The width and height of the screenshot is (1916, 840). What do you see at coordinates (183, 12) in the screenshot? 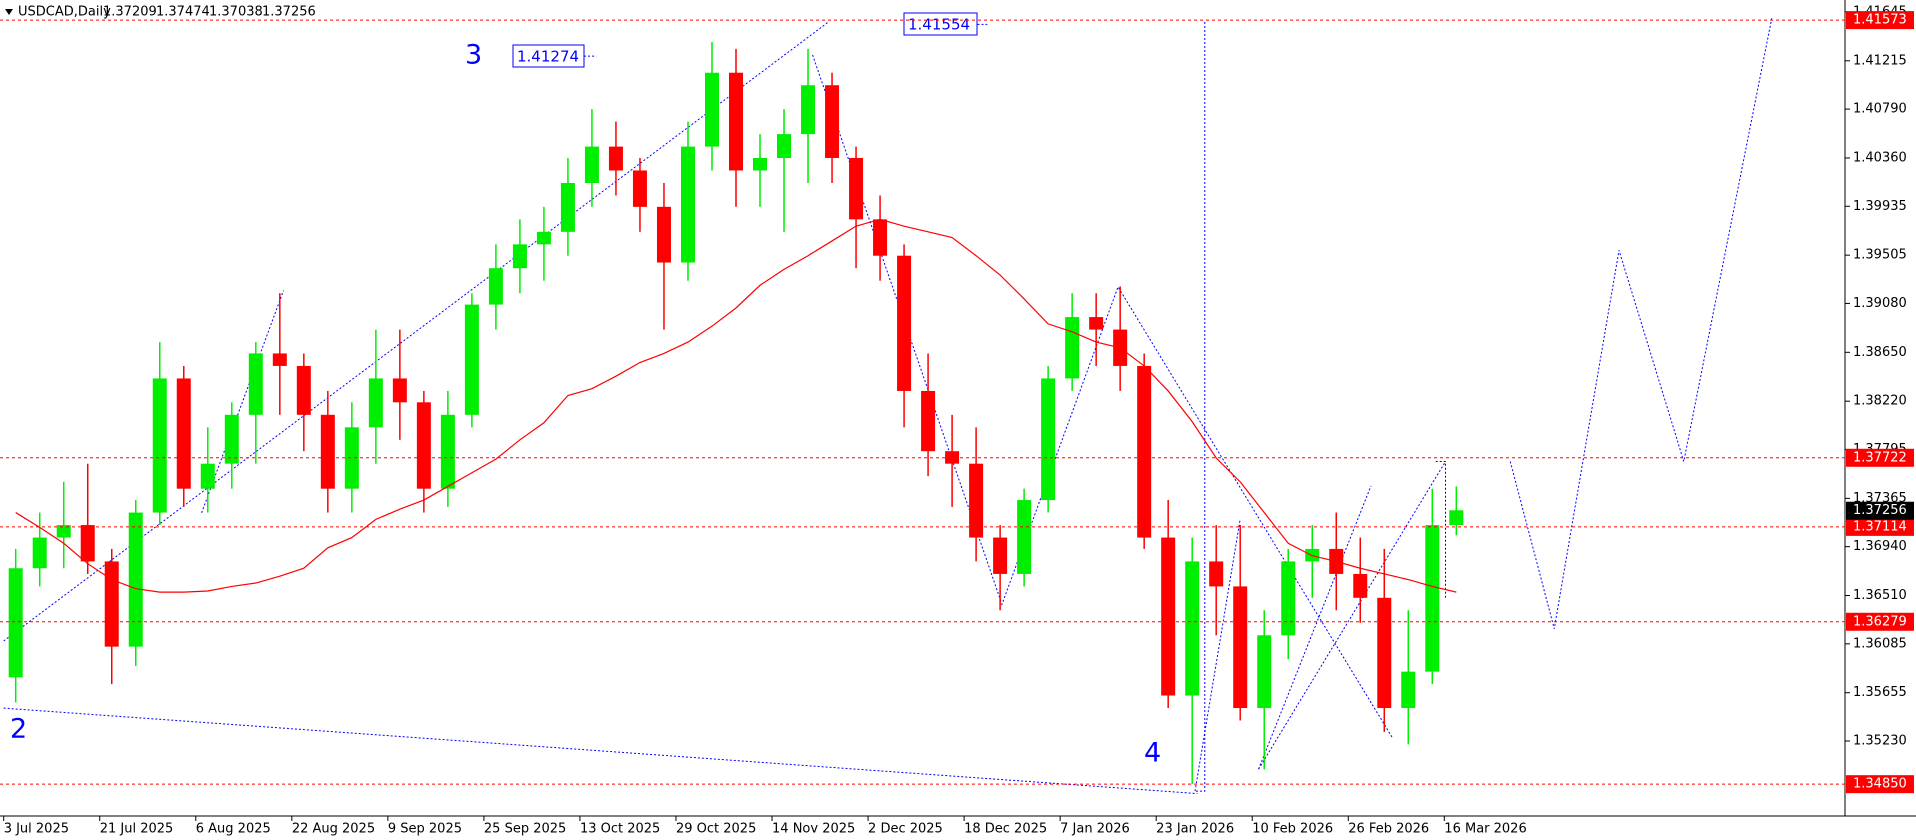
I see `header-high: 1.37474` at bounding box center [183, 12].